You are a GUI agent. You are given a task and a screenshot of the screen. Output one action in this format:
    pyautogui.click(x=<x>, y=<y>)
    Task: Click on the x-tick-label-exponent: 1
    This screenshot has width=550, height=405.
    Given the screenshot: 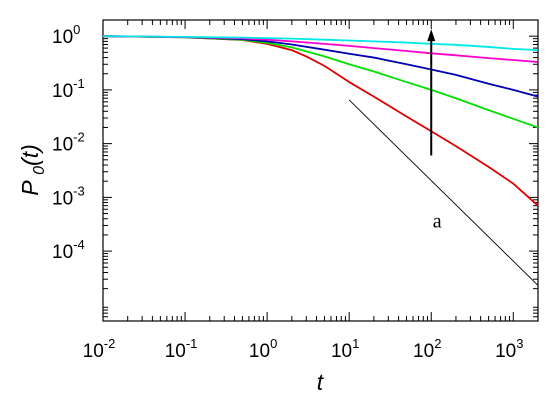 What is the action you would take?
    pyautogui.click(x=355, y=343)
    